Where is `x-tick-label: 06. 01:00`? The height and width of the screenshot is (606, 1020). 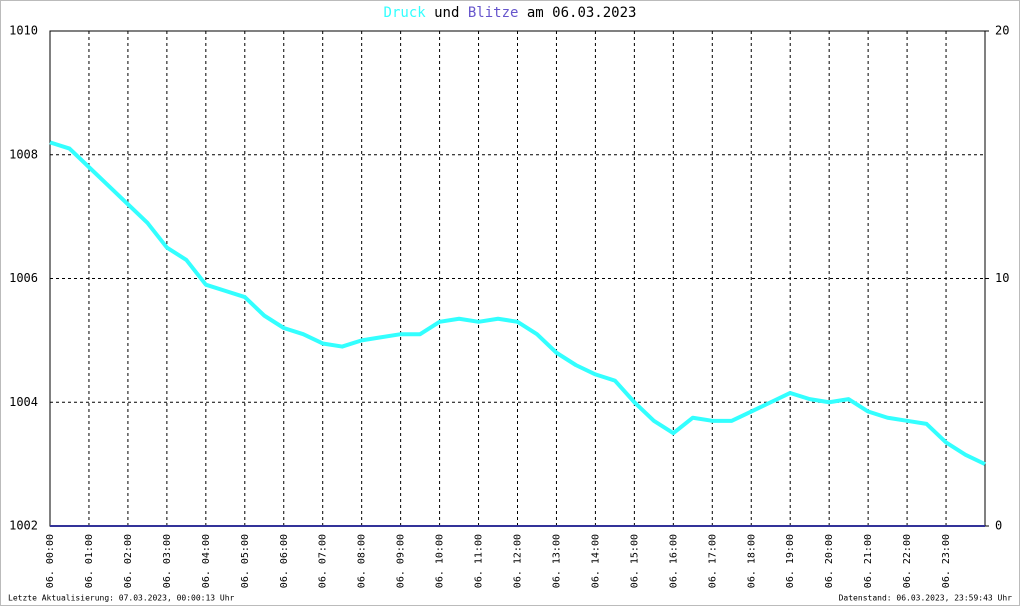
x-tick-label: 06. 01:00 is located at coordinates (89, 561).